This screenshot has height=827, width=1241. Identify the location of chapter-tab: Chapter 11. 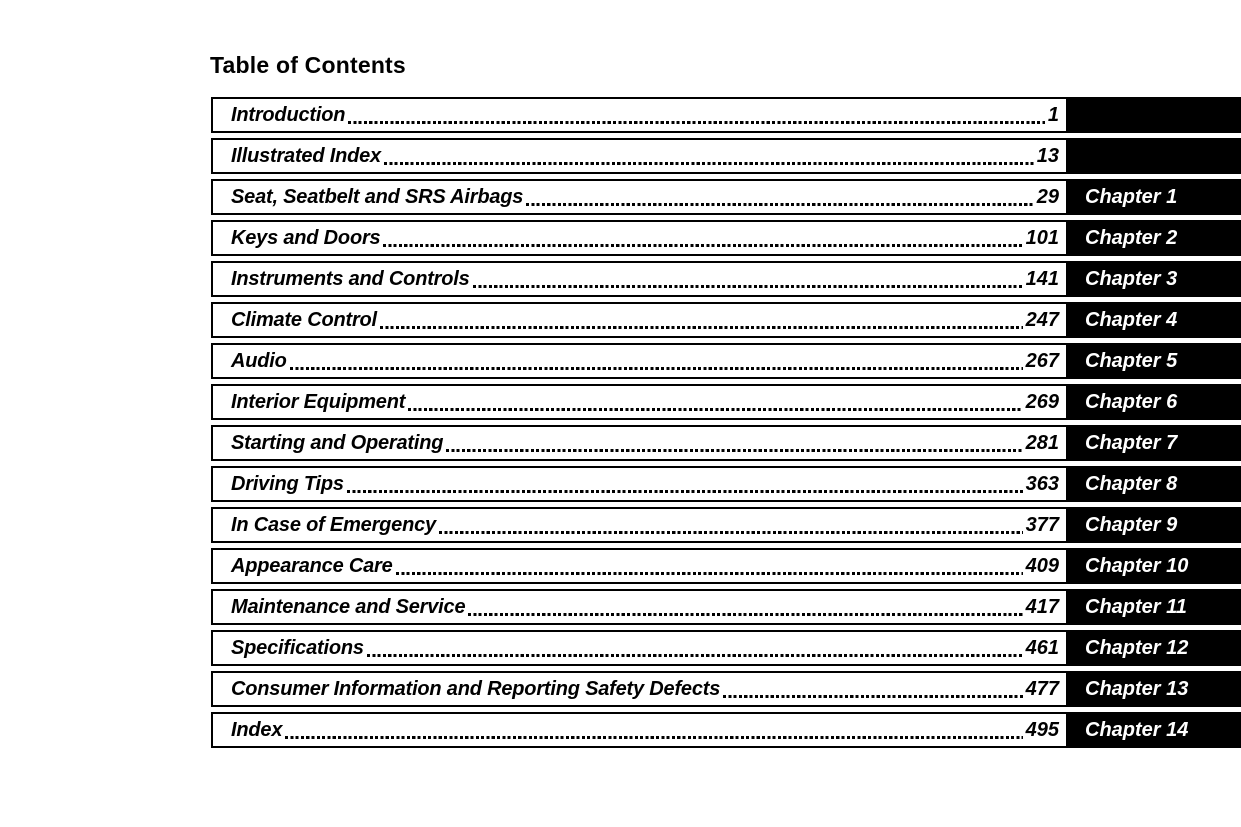
(1154, 607).